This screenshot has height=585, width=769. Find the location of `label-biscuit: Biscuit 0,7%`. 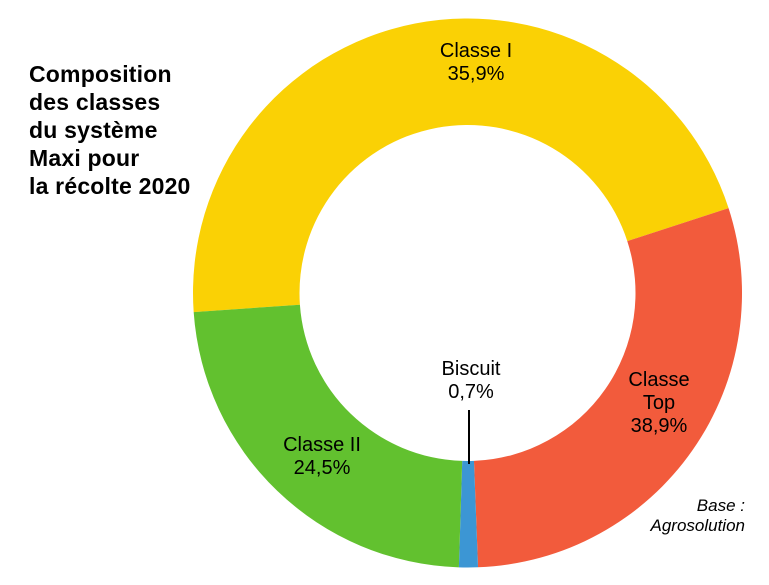

label-biscuit: Biscuit 0,7% is located at coordinates (471, 381).